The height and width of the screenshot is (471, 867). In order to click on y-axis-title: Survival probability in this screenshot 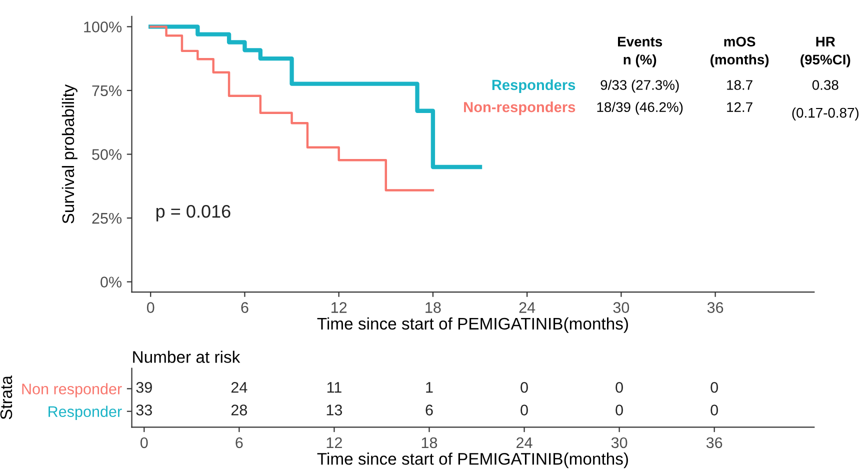, I will do `click(70, 154)`.